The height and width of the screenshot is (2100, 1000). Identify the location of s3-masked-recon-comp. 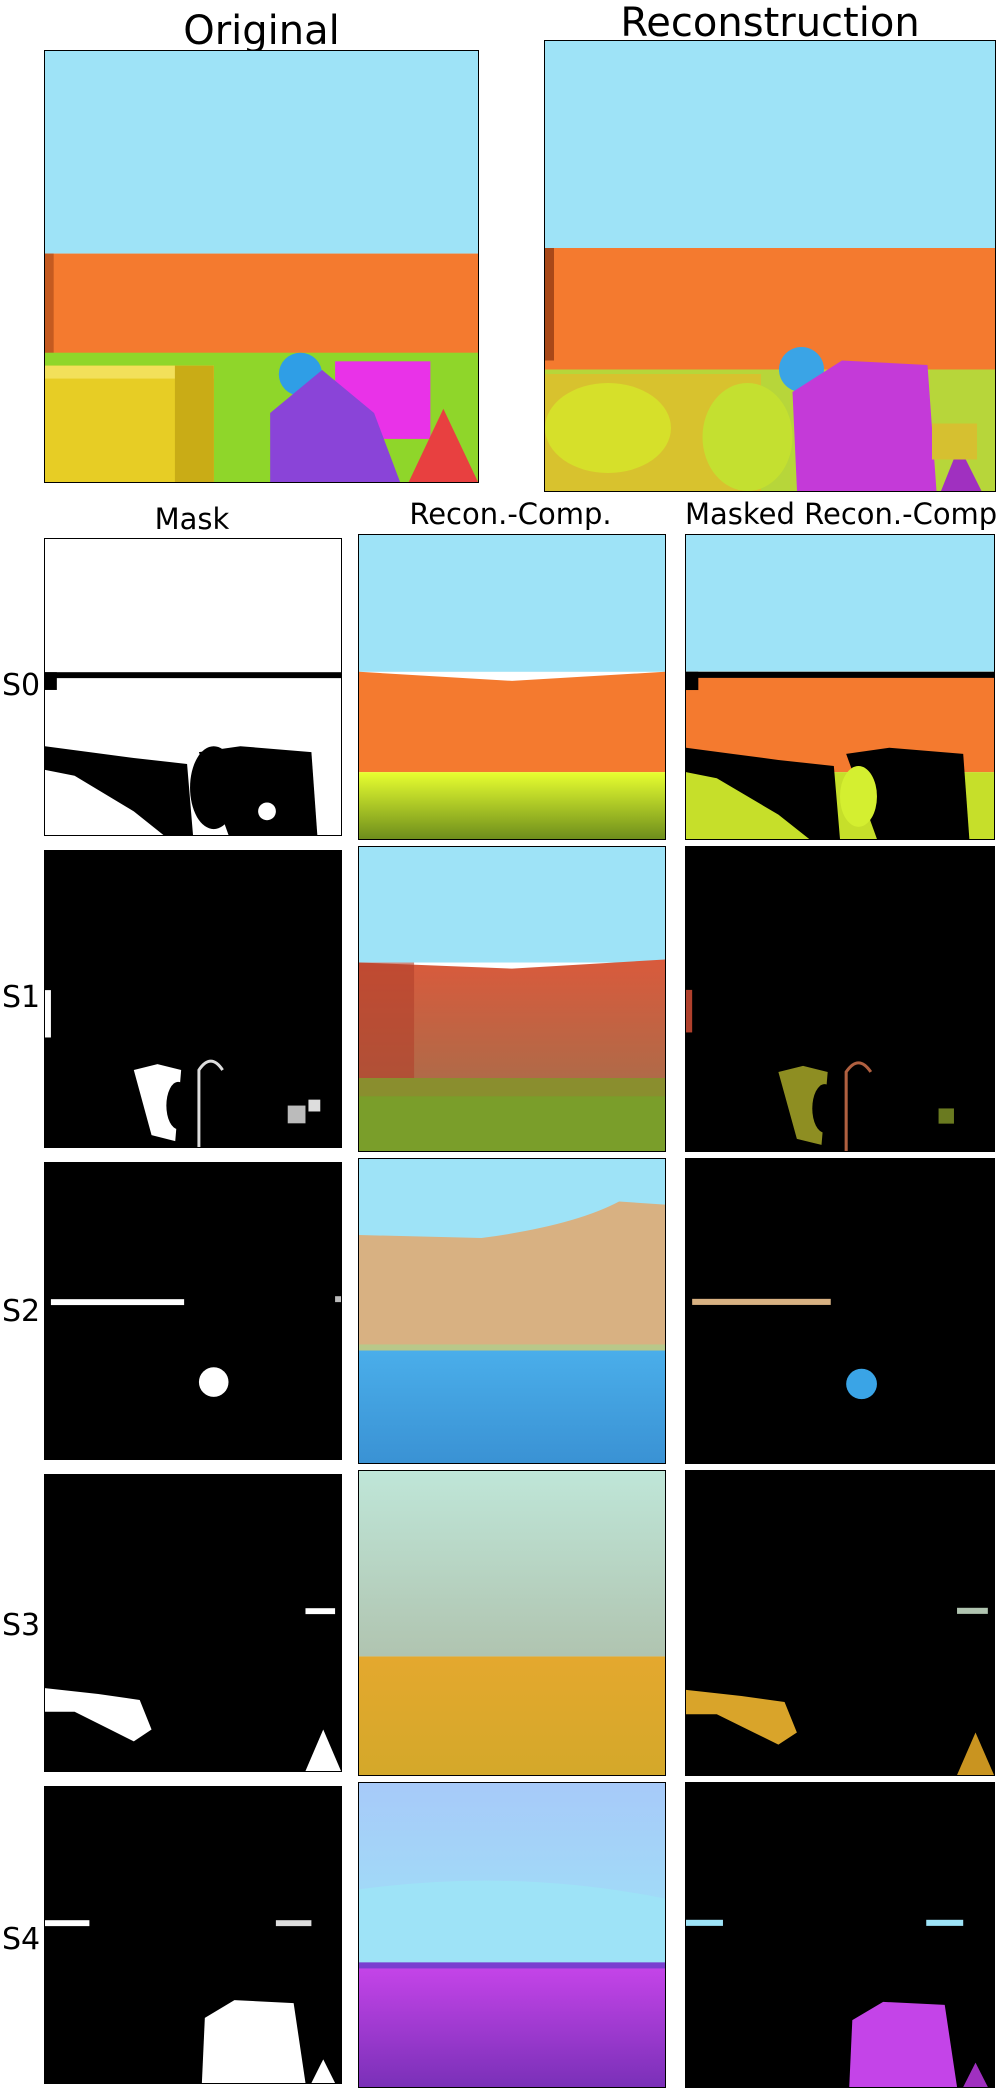
(840, 1623).